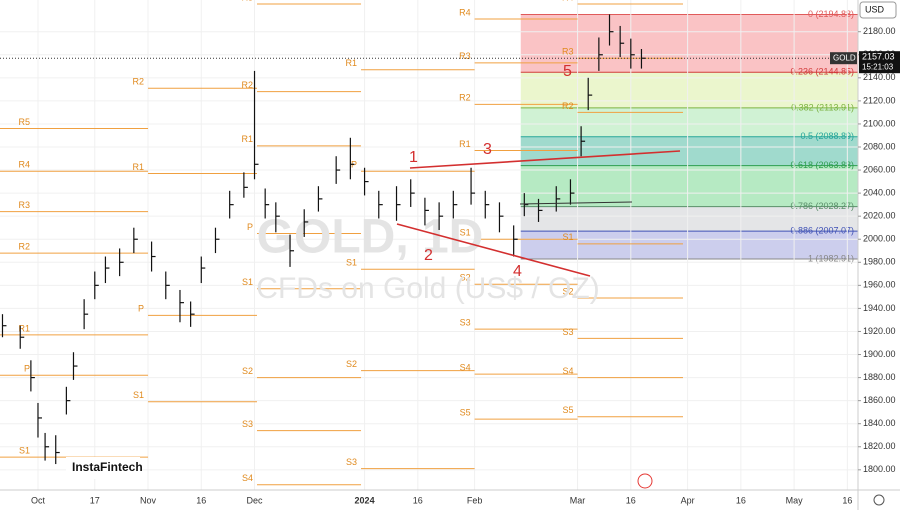 This screenshot has width=900, height=515. I want to click on pivot-label: R5, so click(24, 122).